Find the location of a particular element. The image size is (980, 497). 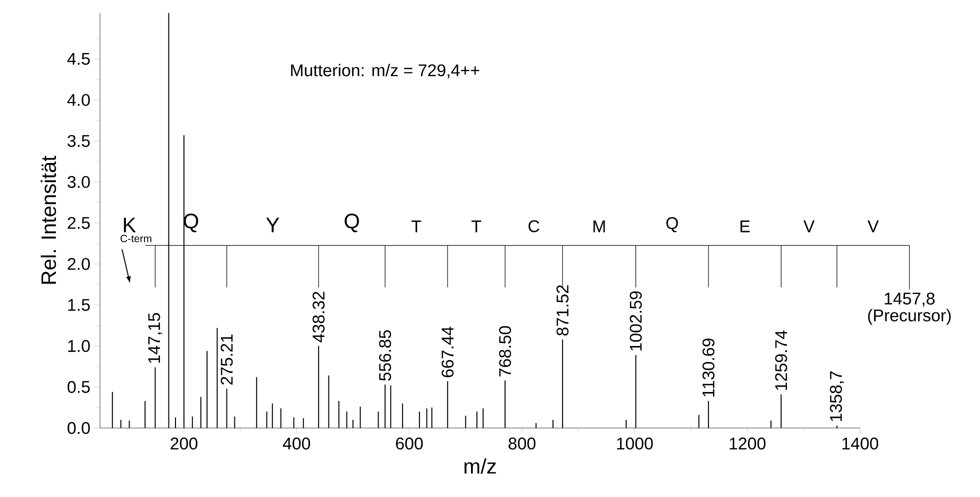

annotation: 1130.69 is located at coordinates (708, 367).